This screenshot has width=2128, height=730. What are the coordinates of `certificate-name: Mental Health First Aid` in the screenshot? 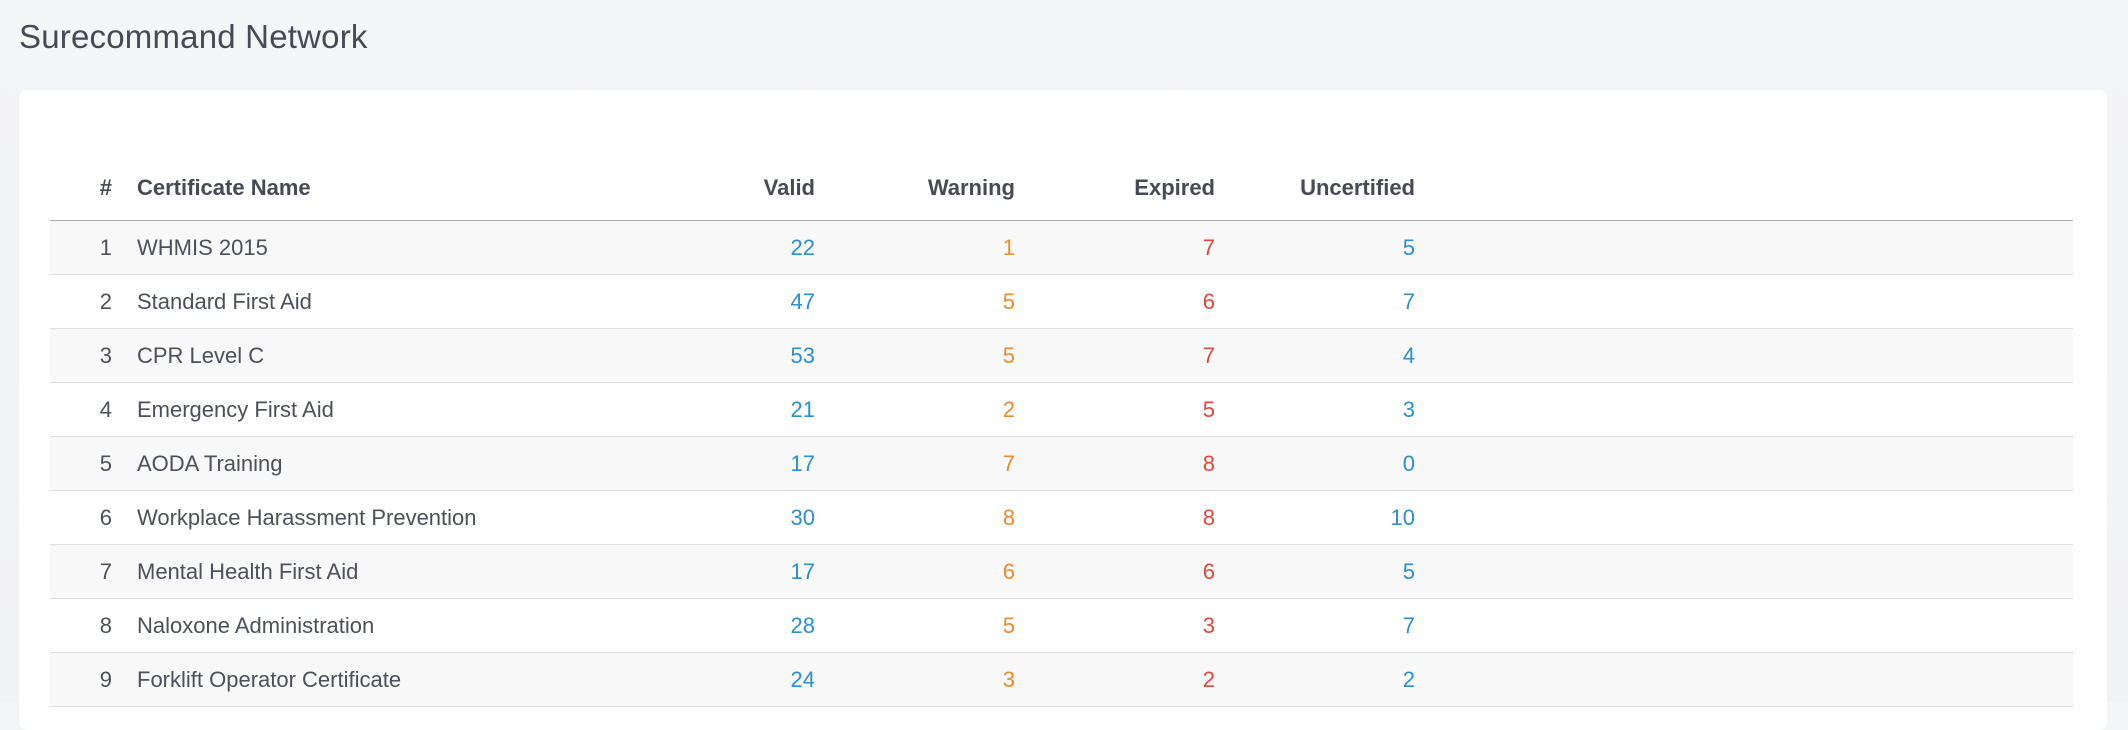 It's located at (404, 571).